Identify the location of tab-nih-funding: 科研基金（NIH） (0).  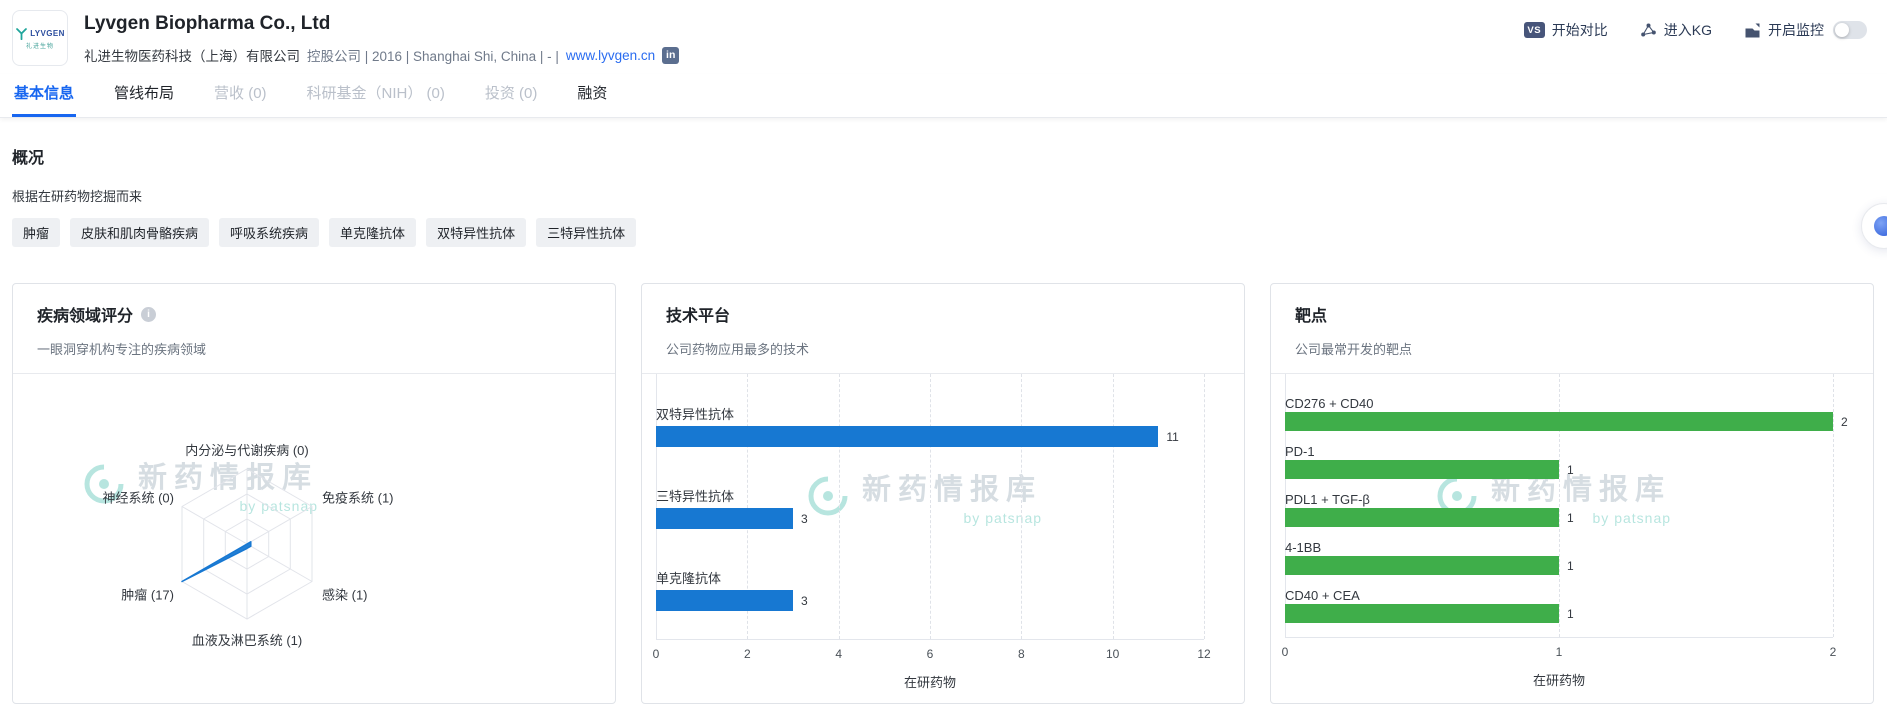
(375, 93).